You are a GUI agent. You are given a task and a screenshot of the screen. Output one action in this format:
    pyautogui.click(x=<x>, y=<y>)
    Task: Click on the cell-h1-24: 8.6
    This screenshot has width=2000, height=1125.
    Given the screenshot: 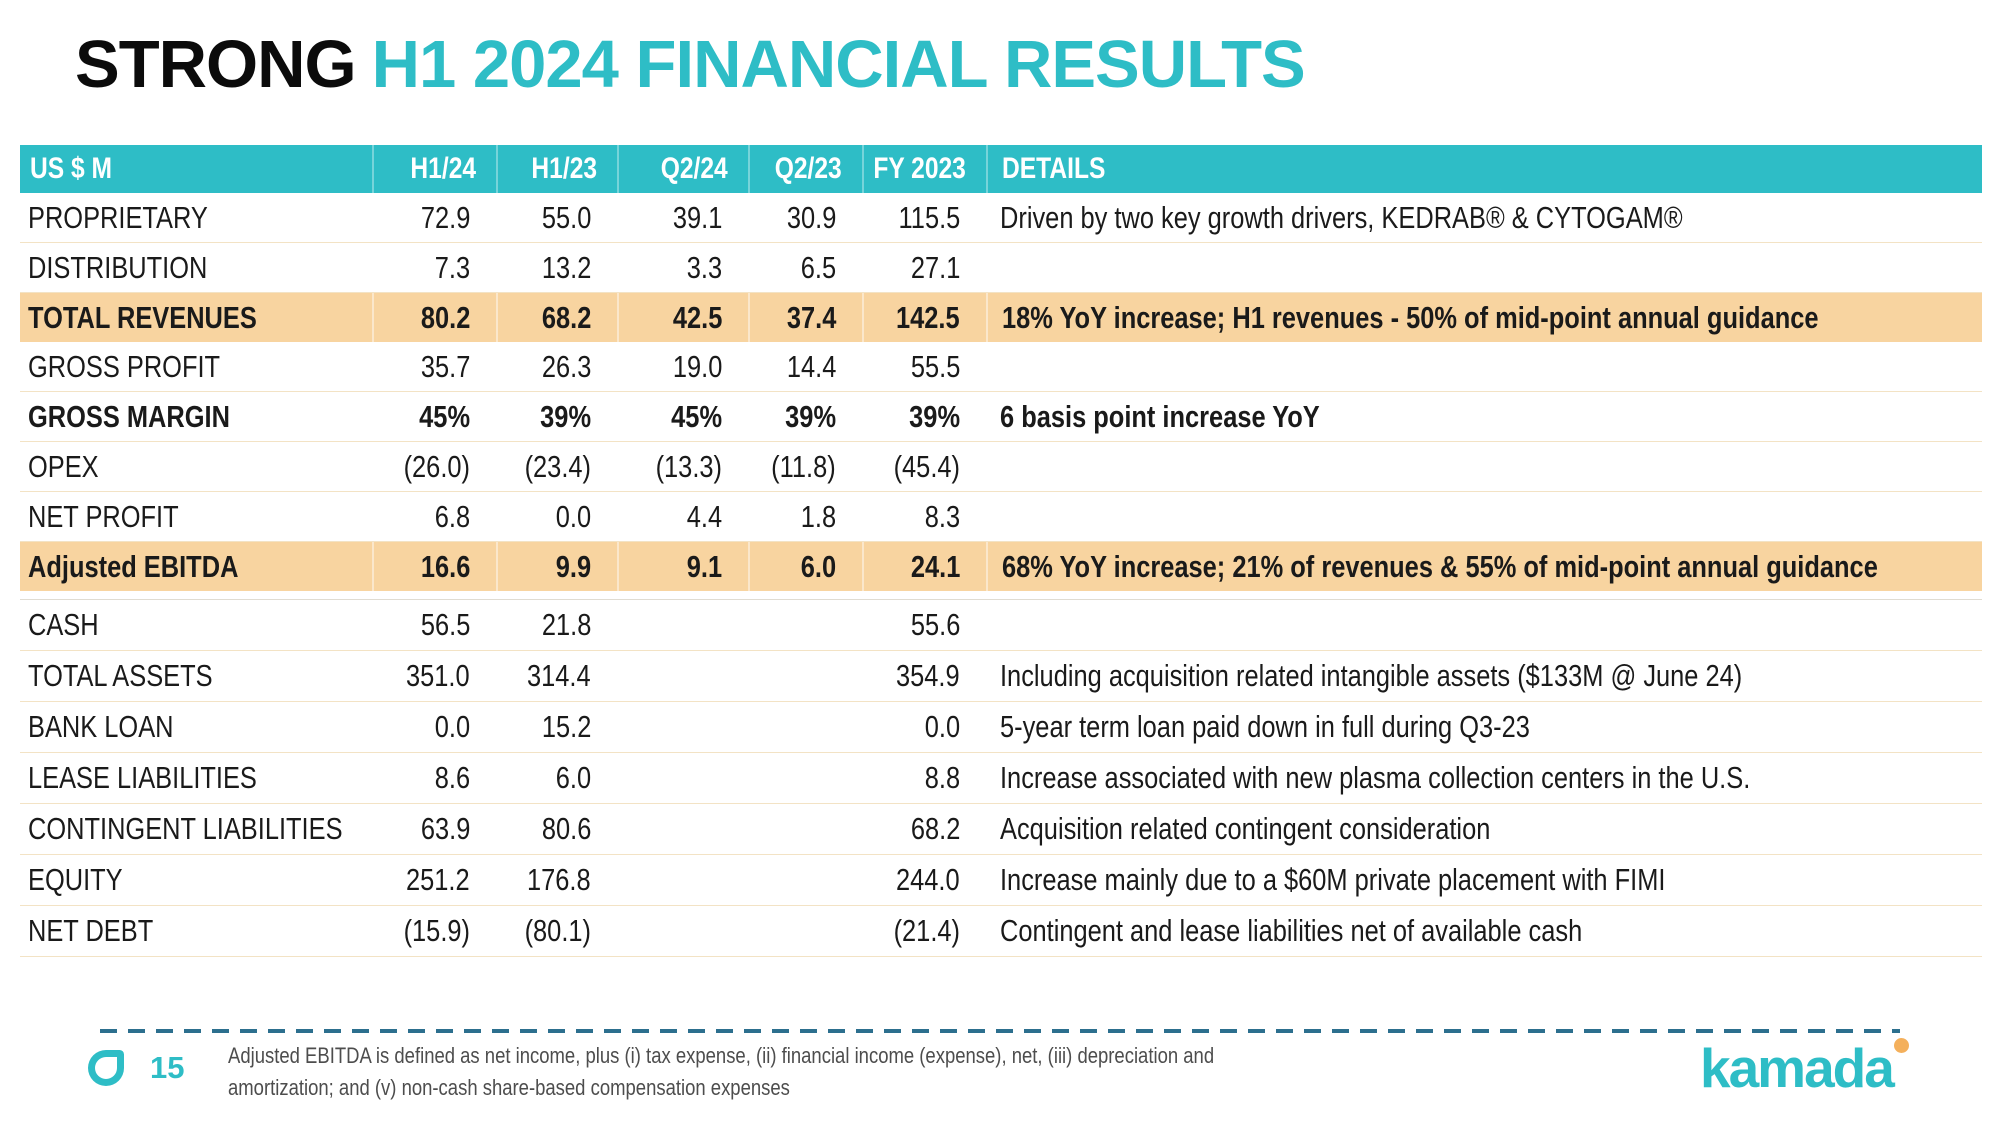 What is the action you would take?
    pyautogui.click(x=452, y=777)
    